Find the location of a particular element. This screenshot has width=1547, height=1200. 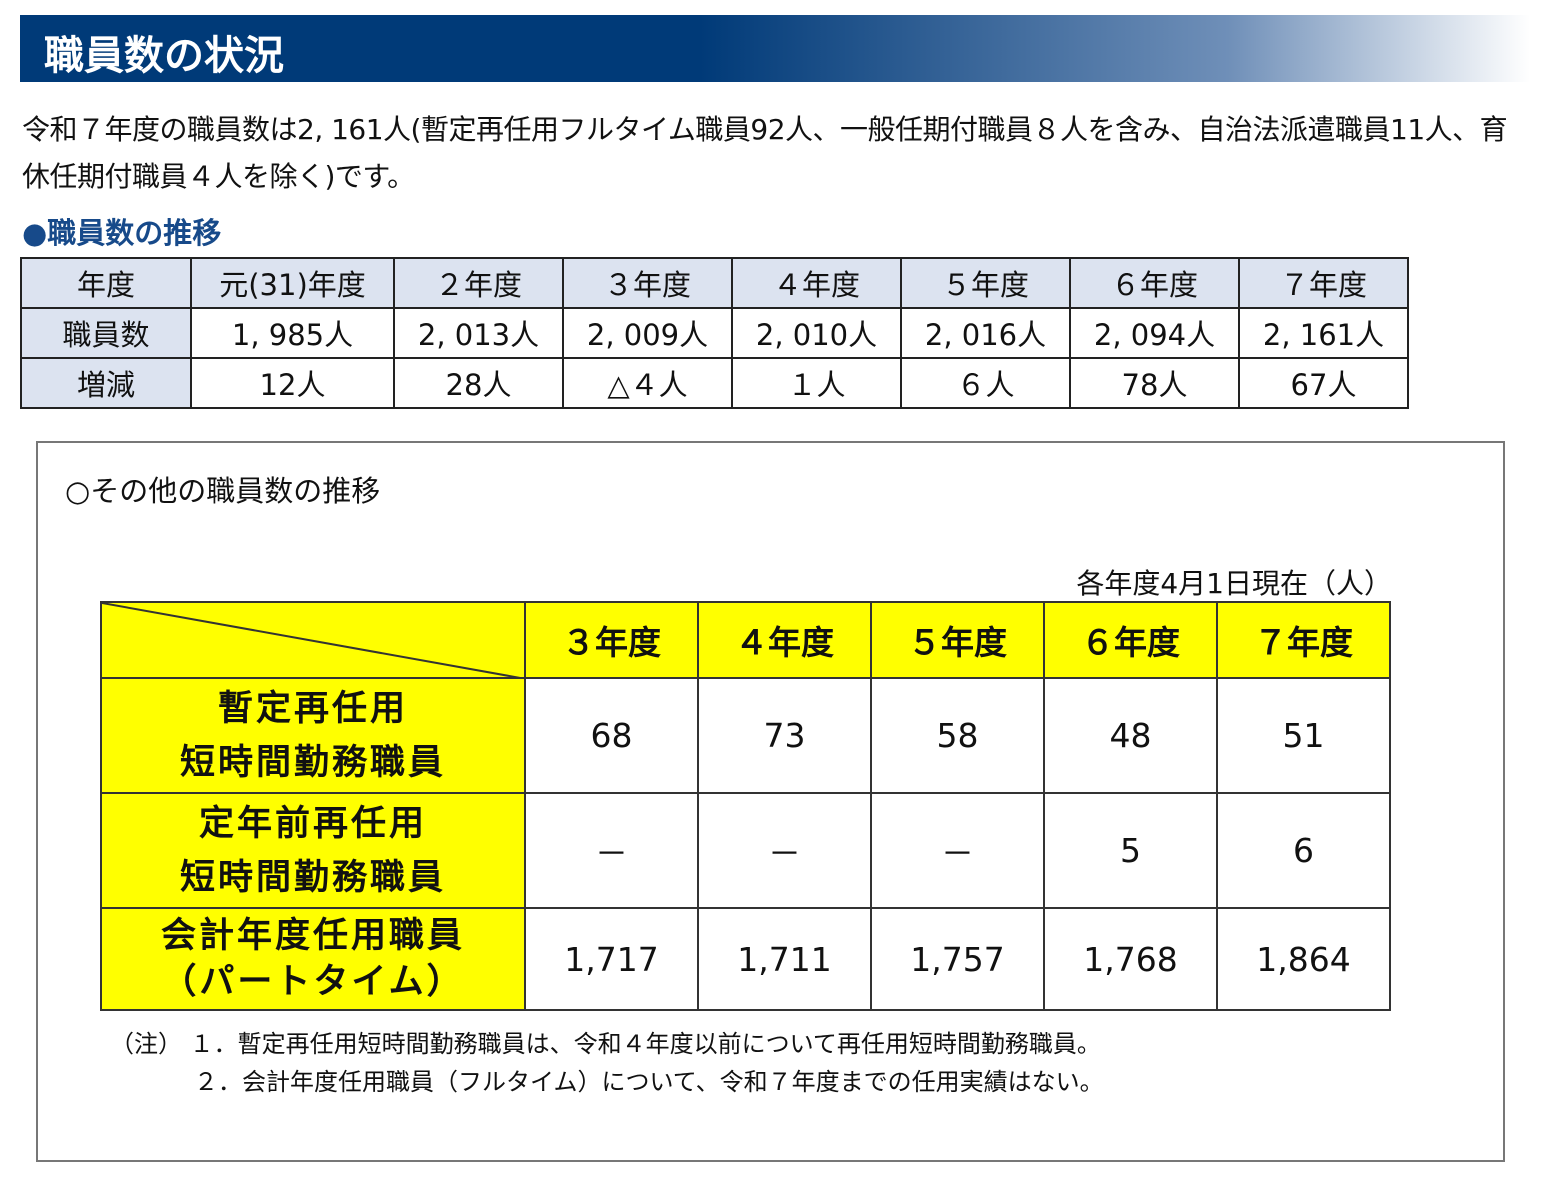

header-cell: ２年度 is located at coordinates (478, 283).